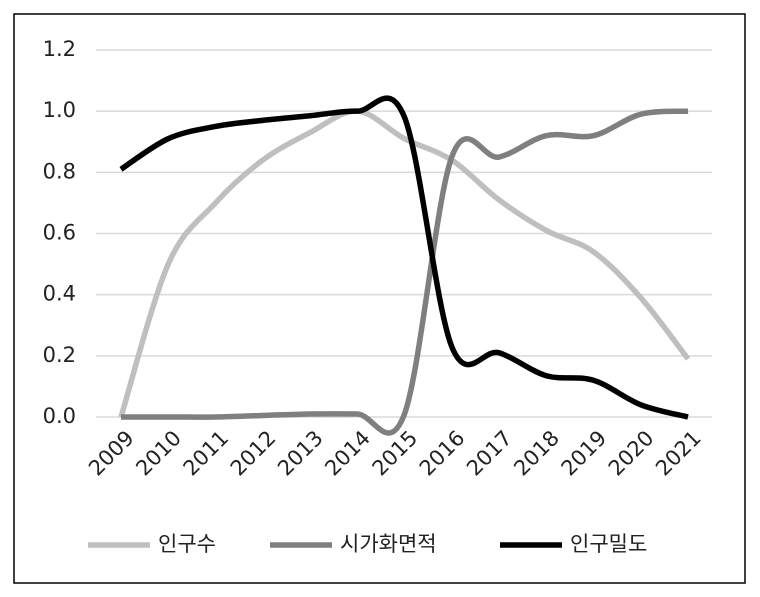 This screenshot has width=760, height=597. Describe the element at coordinates (59, 110) in the screenshot. I see `y-tick-label: 1.0` at that location.